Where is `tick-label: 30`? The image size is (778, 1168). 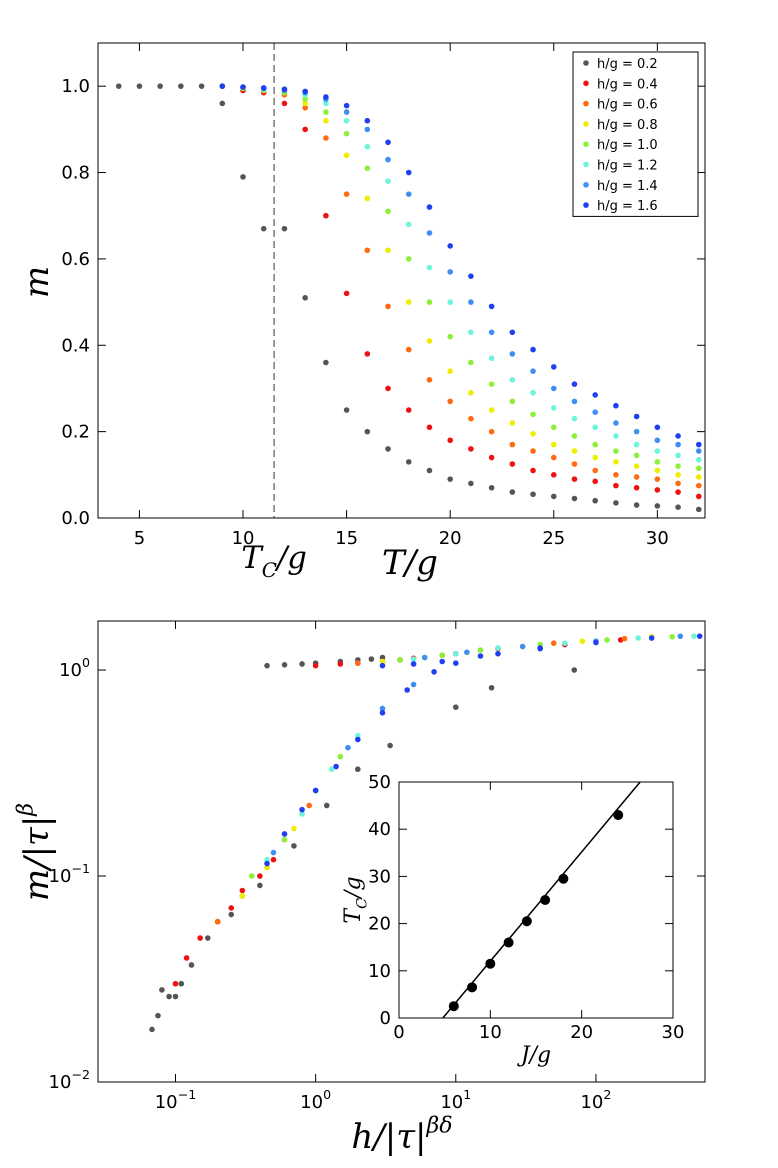
tick-label: 30 is located at coordinates (379, 876).